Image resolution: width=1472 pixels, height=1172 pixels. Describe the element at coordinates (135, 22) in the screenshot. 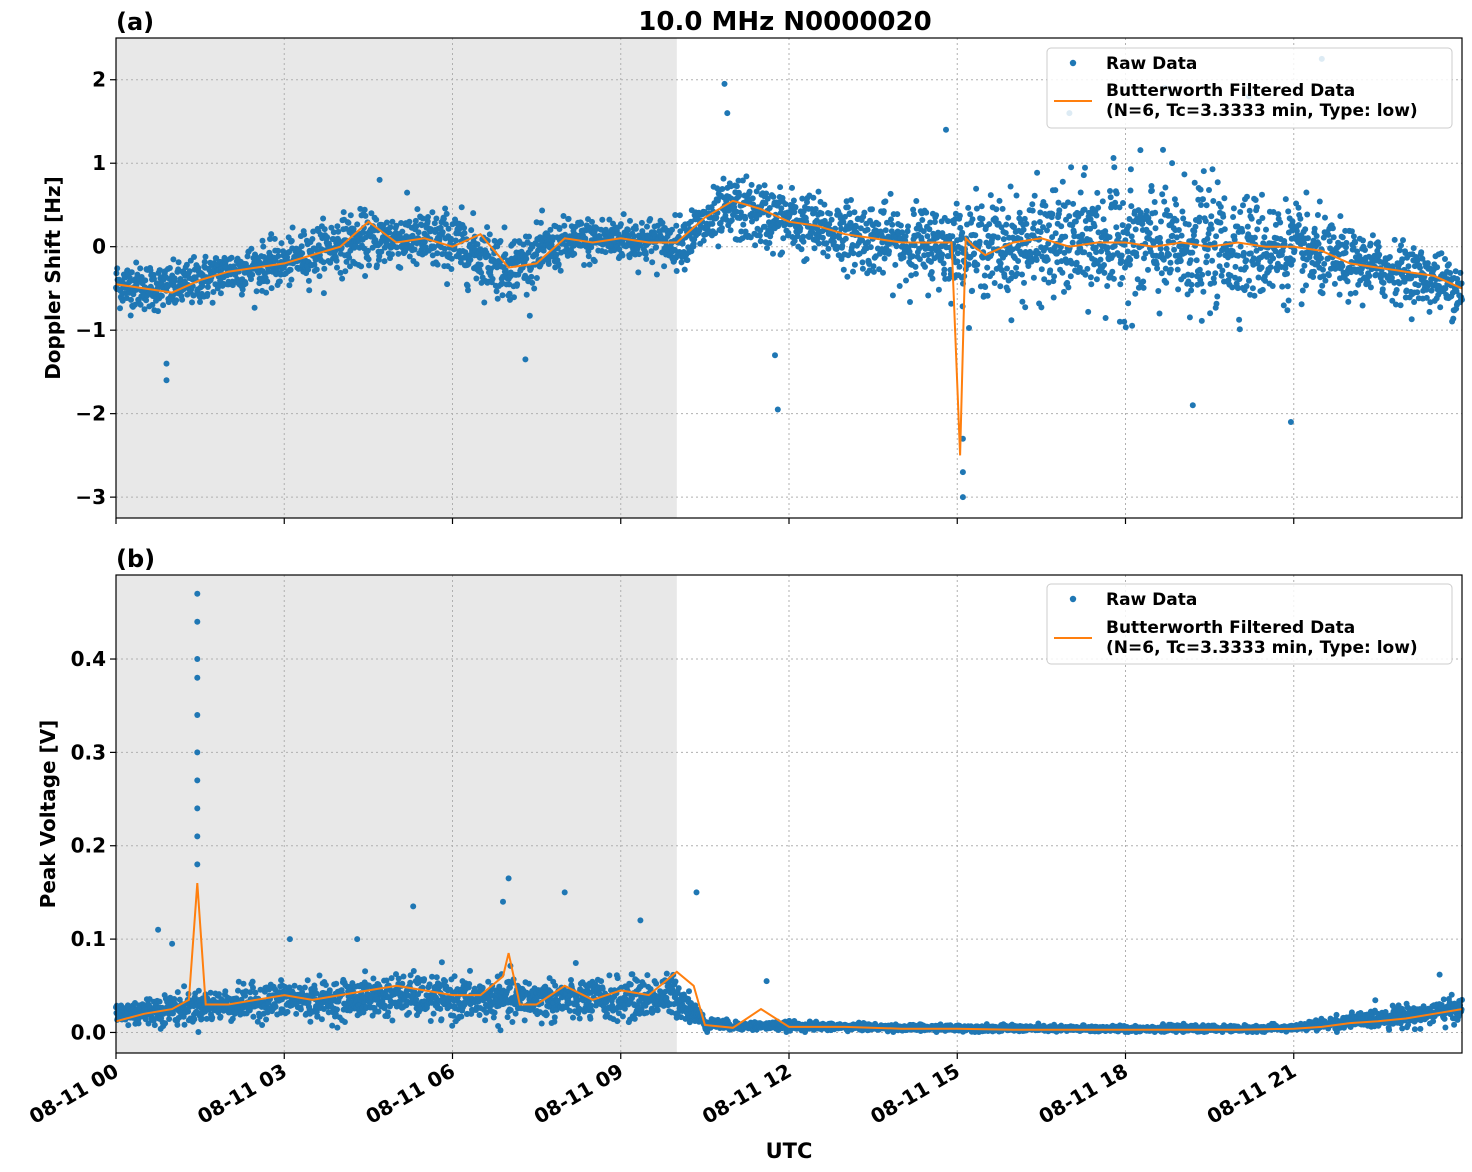

I see `panel-a-label: (a)` at that location.